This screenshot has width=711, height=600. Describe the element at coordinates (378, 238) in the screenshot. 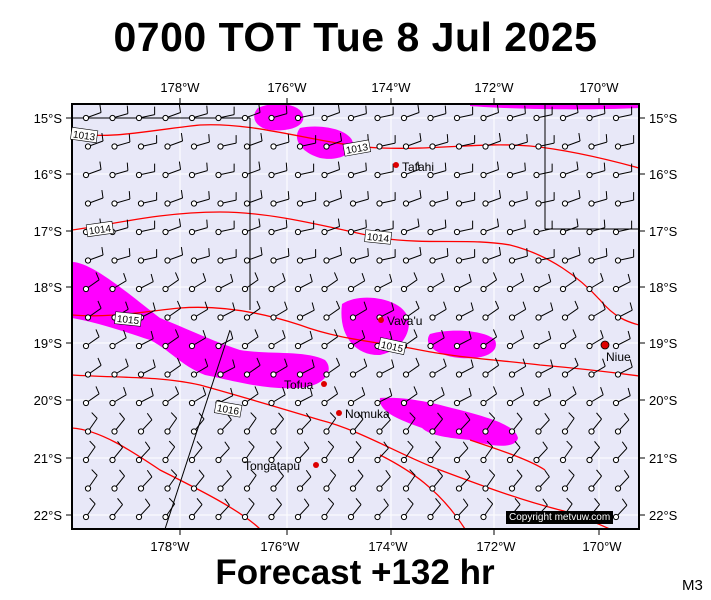

I see `svg-text: 1014` at that location.